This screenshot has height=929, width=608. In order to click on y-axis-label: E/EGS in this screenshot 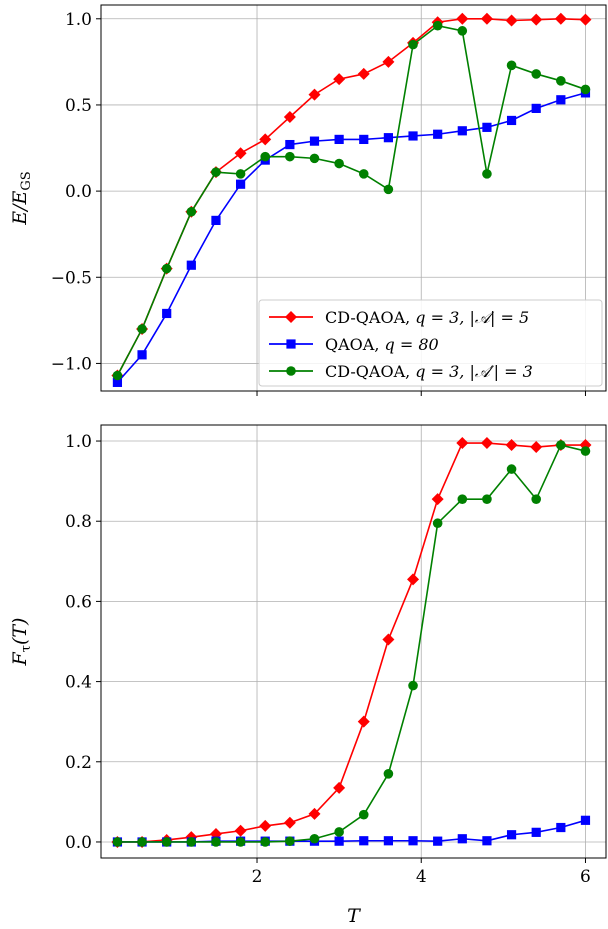, I will do `click(21, 198)`.